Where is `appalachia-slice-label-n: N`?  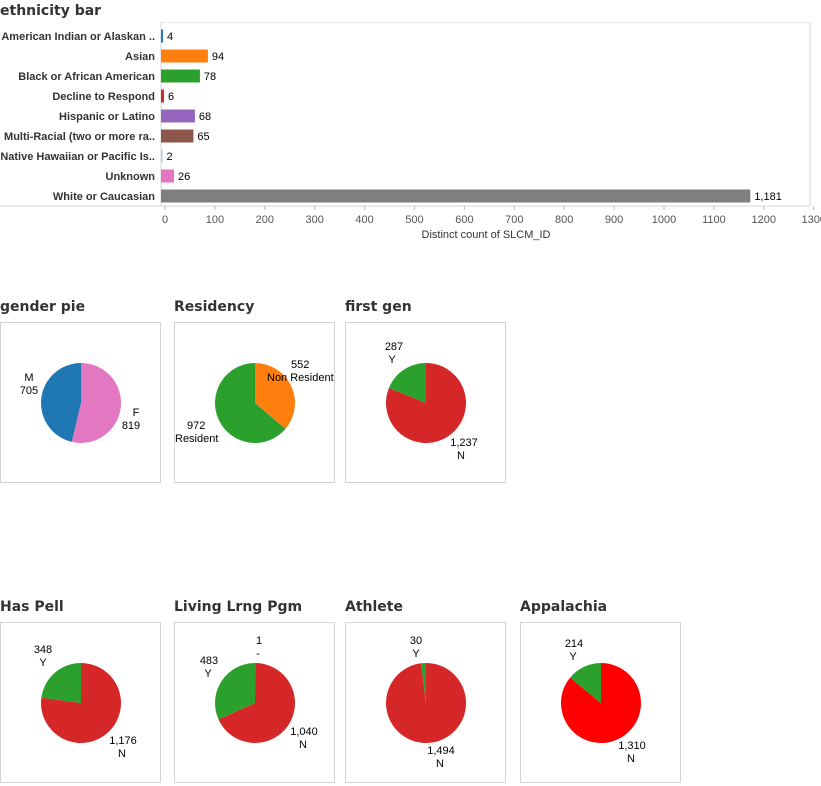
appalachia-slice-label-n: N is located at coordinates (631, 759).